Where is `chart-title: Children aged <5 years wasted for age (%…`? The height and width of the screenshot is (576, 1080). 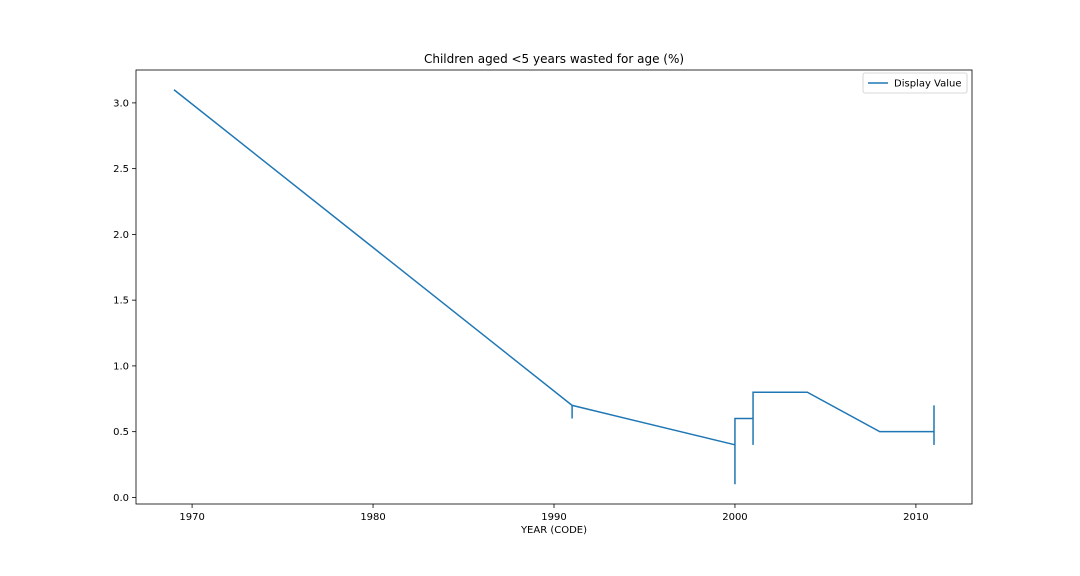
chart-title: Children aged <5 years wasted for age (%… is located at coordinates (554, 59).